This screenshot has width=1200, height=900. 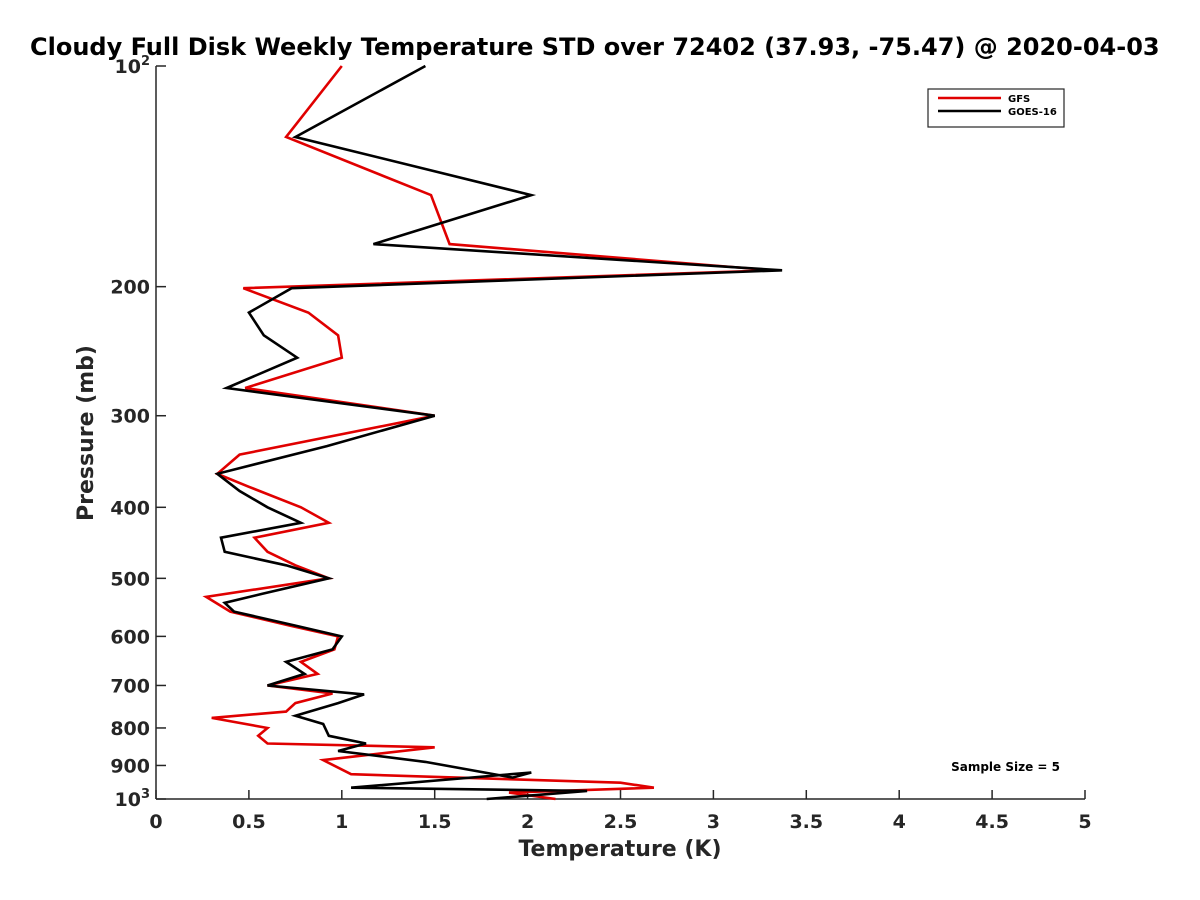 What do you see at coordinates (713, 822) in the screenshot?
I see `x-tick-label: 3` at bounding box center [713, 822].